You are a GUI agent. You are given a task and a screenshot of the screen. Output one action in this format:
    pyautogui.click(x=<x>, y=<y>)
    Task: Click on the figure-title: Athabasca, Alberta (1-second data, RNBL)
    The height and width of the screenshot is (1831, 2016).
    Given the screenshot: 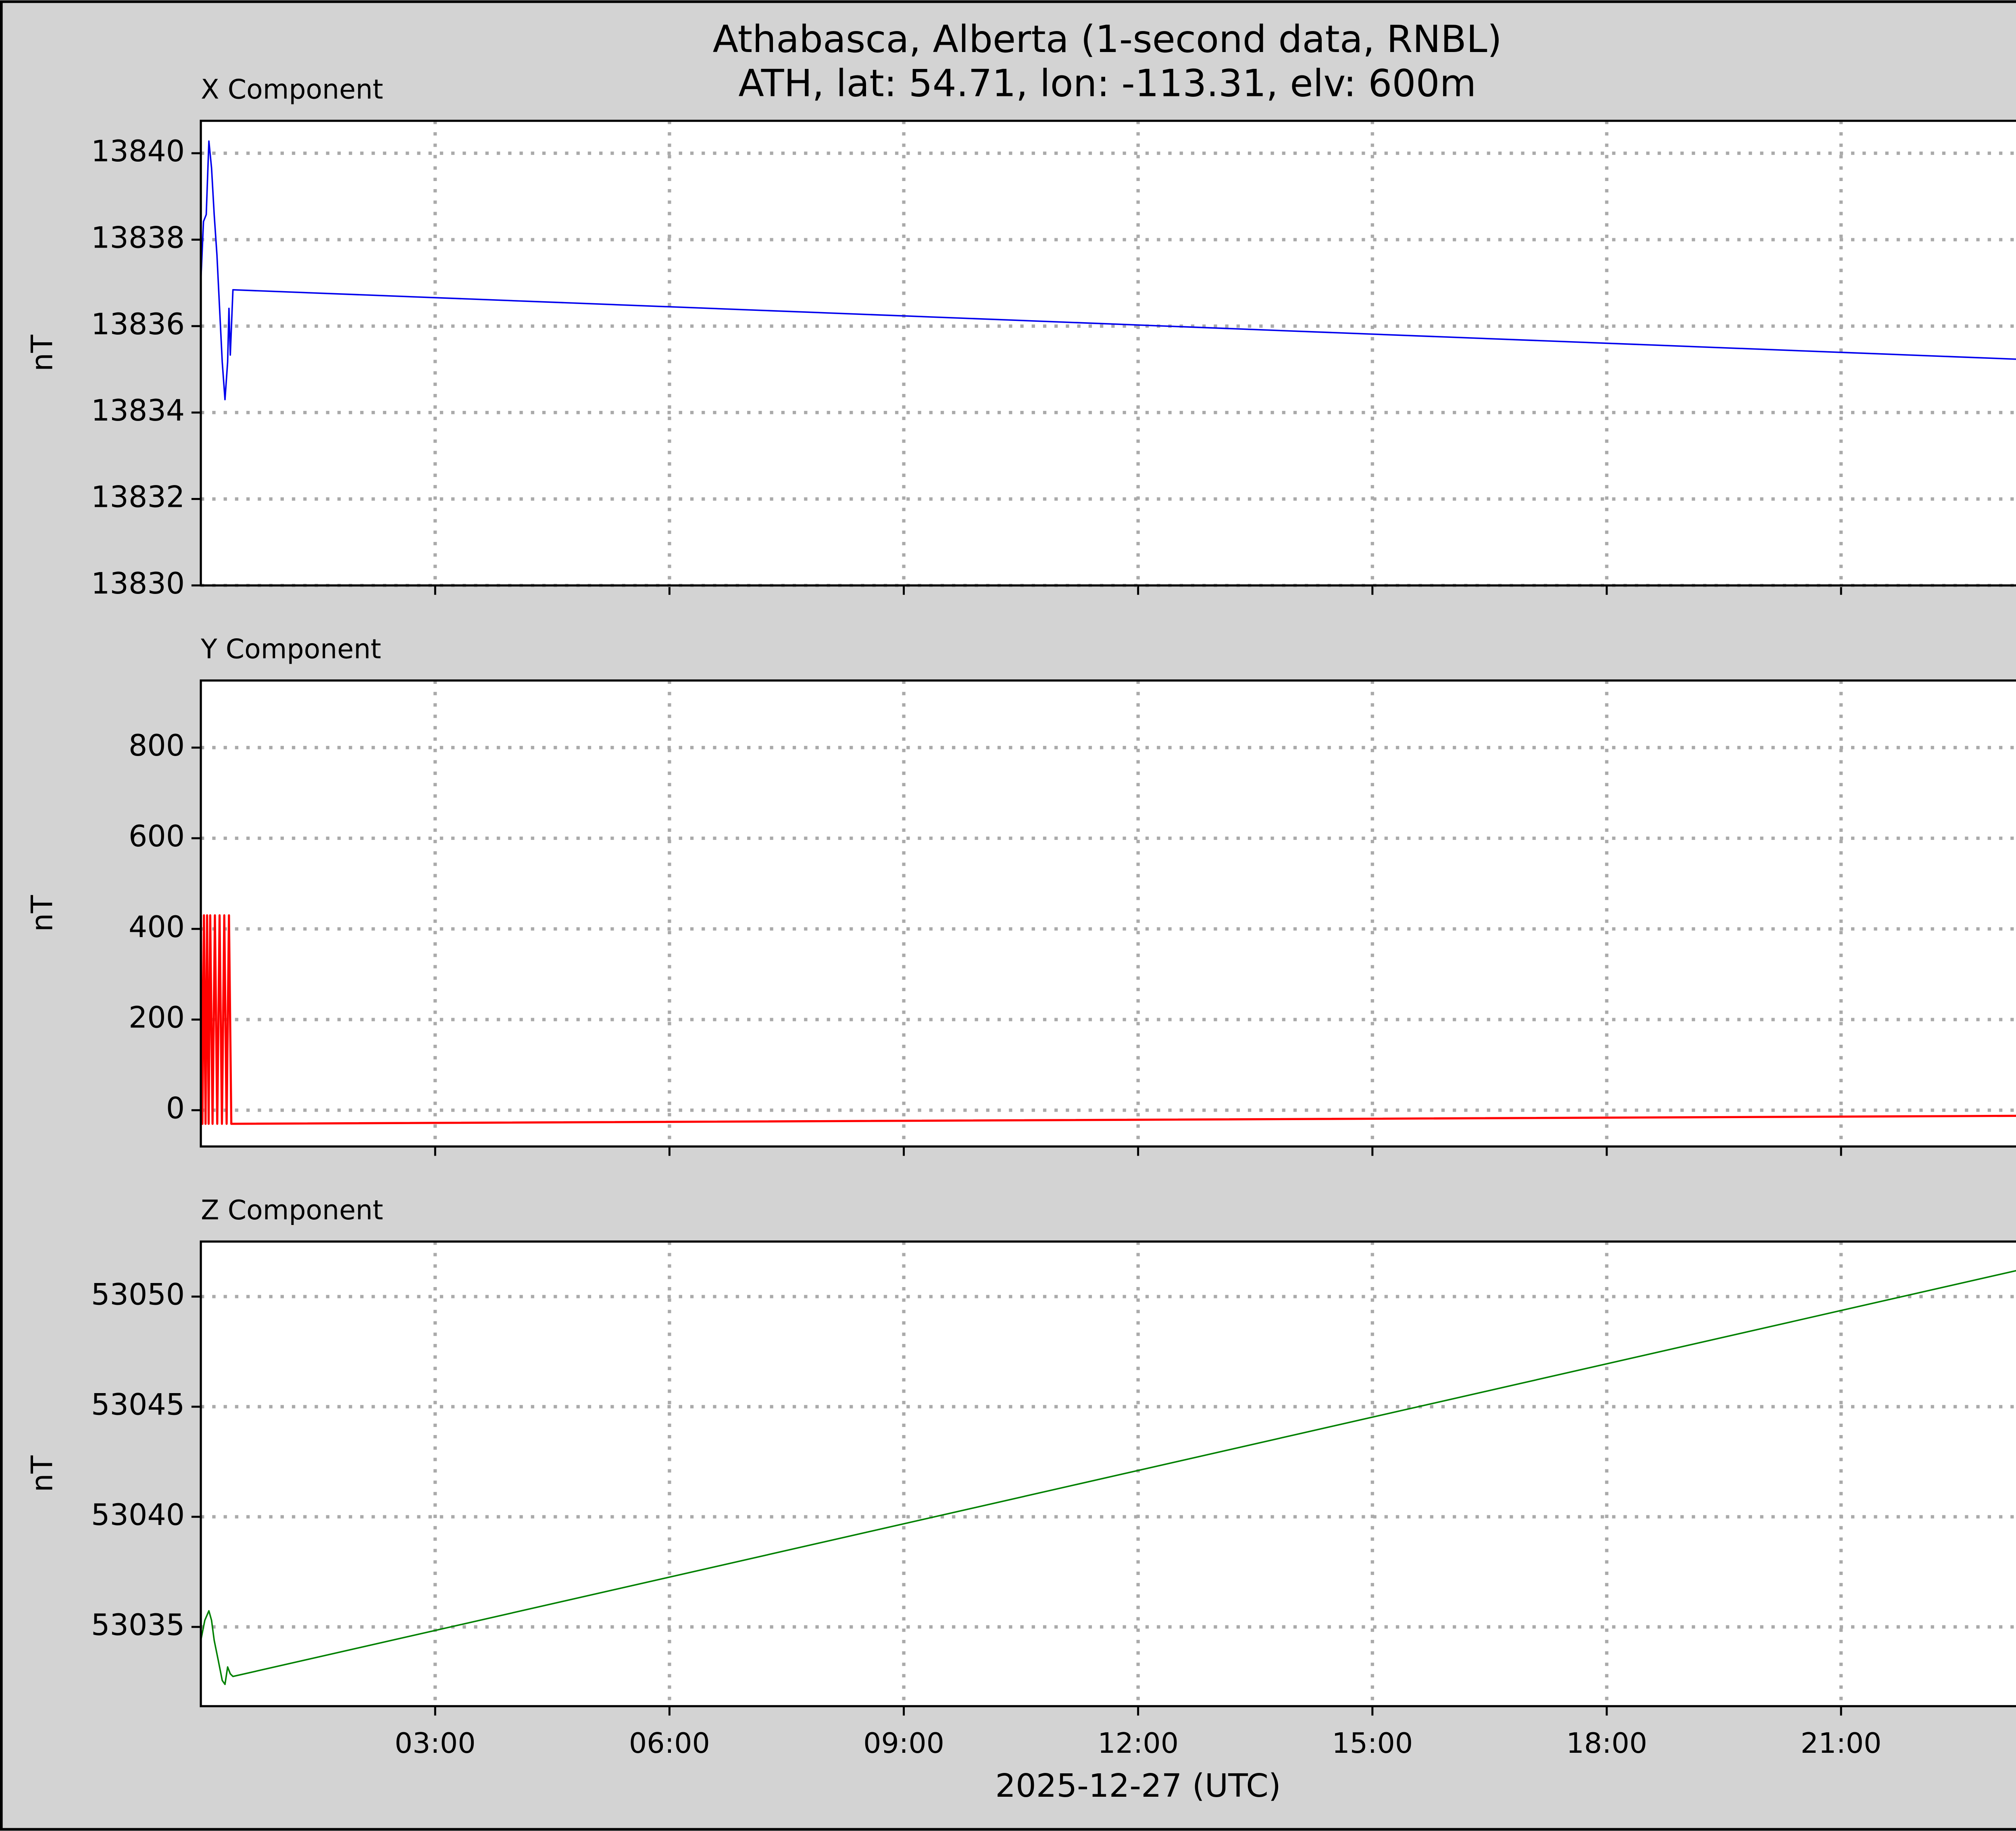 What is the action you would take?
    pyautogui.click(x=1107, y=39)
    